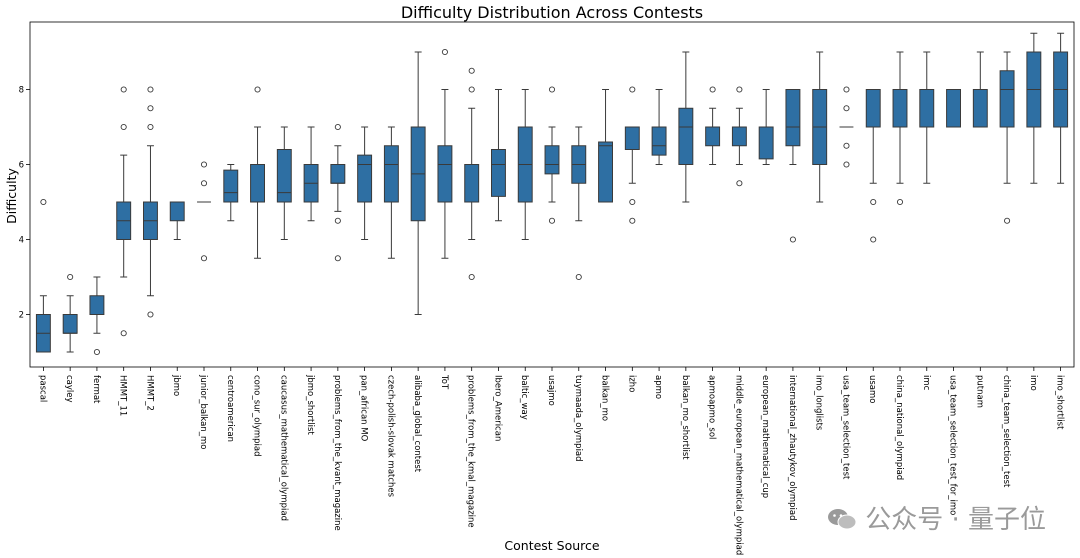  Describe the element at coordinates (203, 412) in the screenshot. I see `x-tick-label: junior_balkan_mo` at that location.